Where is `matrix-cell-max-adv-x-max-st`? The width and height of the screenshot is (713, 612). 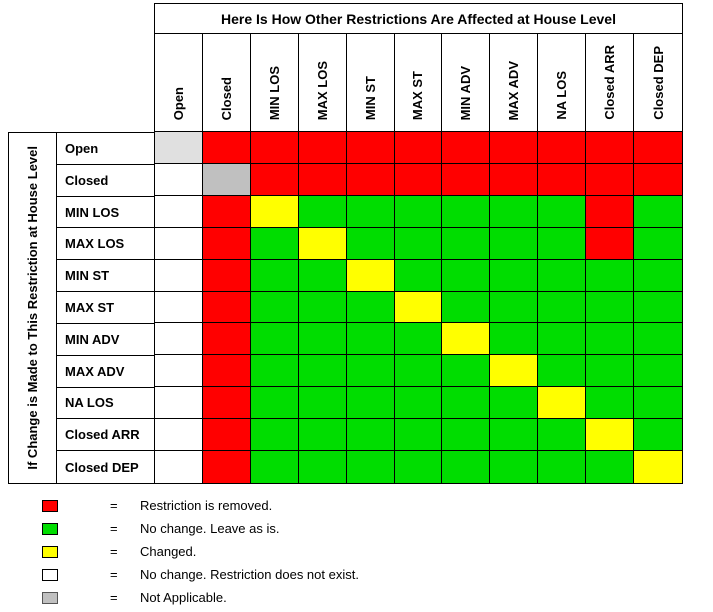
matrix-cell-max-adv-x-max-st is located at coordinates (418, 371).